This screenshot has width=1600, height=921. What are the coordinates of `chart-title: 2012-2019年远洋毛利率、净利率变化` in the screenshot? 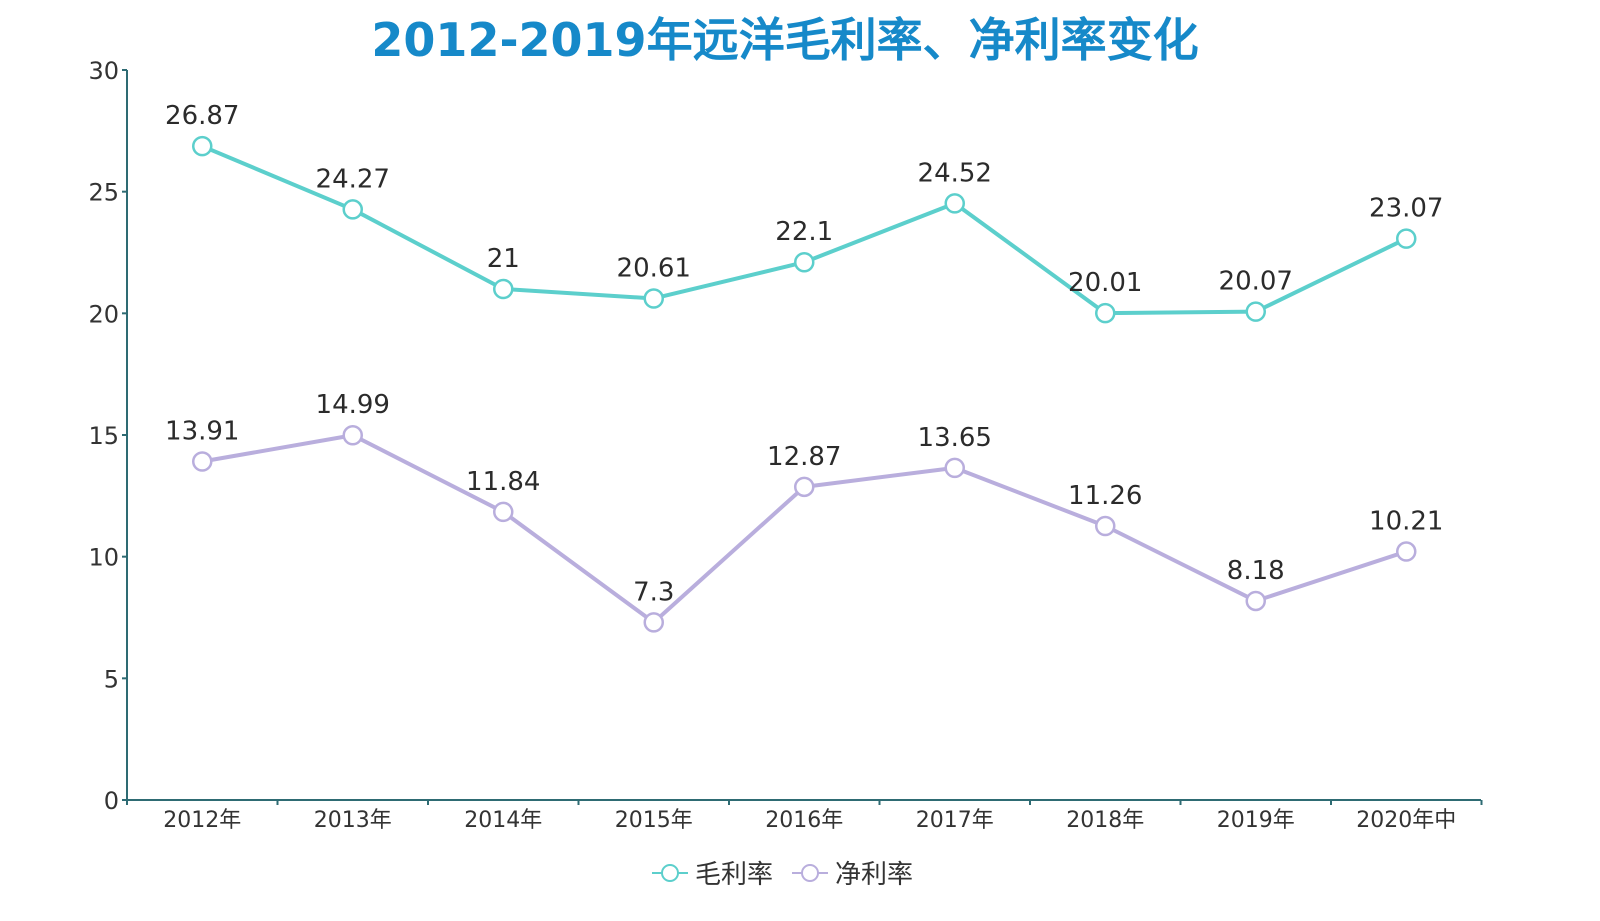 It's located at (785, 40).